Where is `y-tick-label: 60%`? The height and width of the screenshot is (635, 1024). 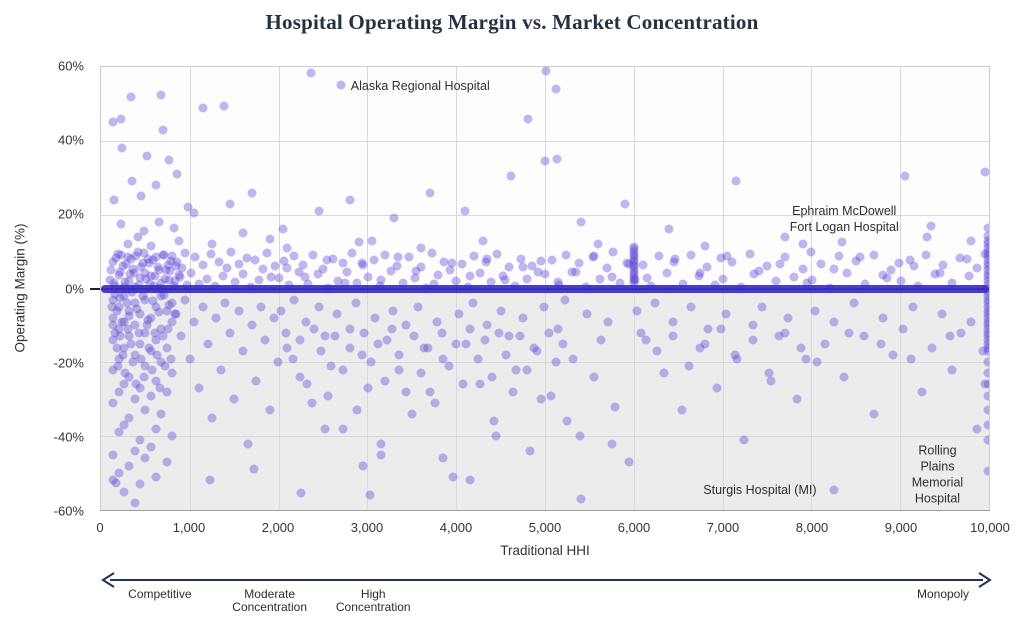
y-tick-label: 60% is located at coordinates (70, 66).